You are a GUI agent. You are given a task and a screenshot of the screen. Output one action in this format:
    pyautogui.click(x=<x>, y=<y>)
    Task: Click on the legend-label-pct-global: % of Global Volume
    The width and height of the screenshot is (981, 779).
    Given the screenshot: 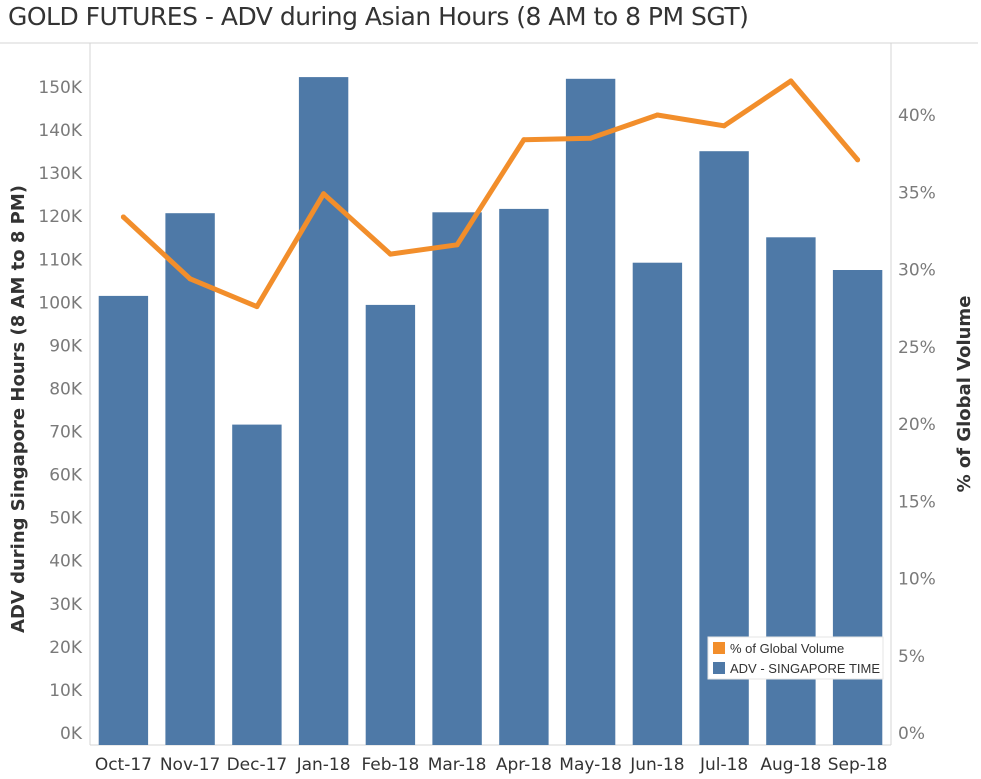 What is the action you would take?
    pyautogui.click(x=787, y=648)
    